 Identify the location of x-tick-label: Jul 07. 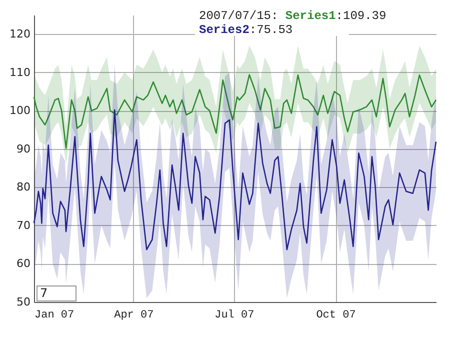
(234, 316).